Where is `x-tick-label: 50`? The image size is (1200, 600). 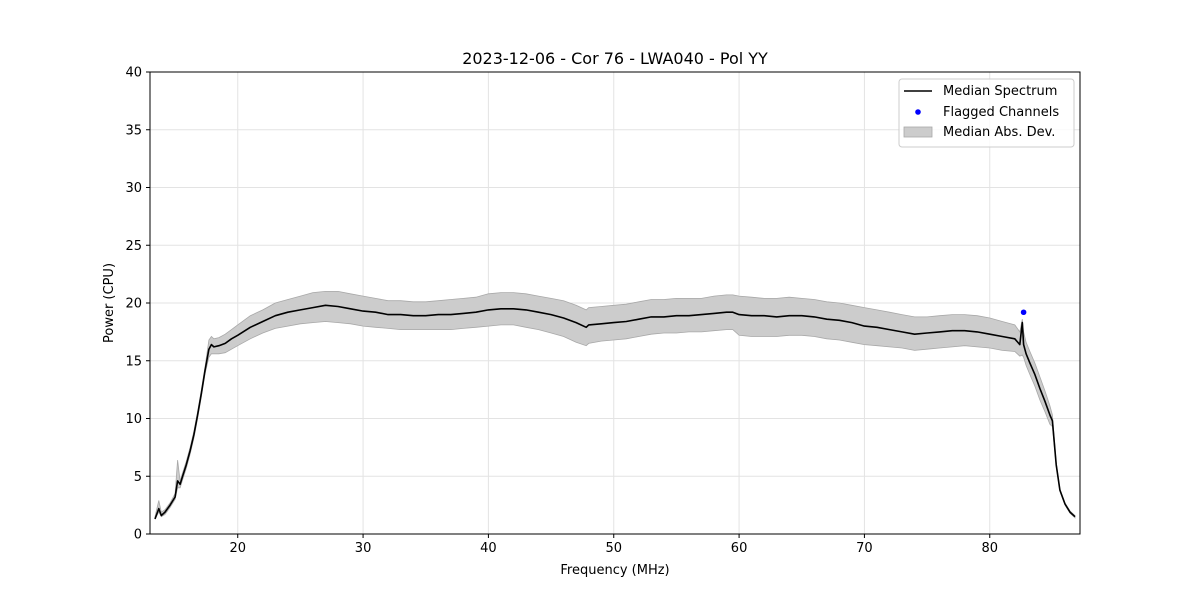
x-tick-label: 50 is located at coordinates (613, 548).